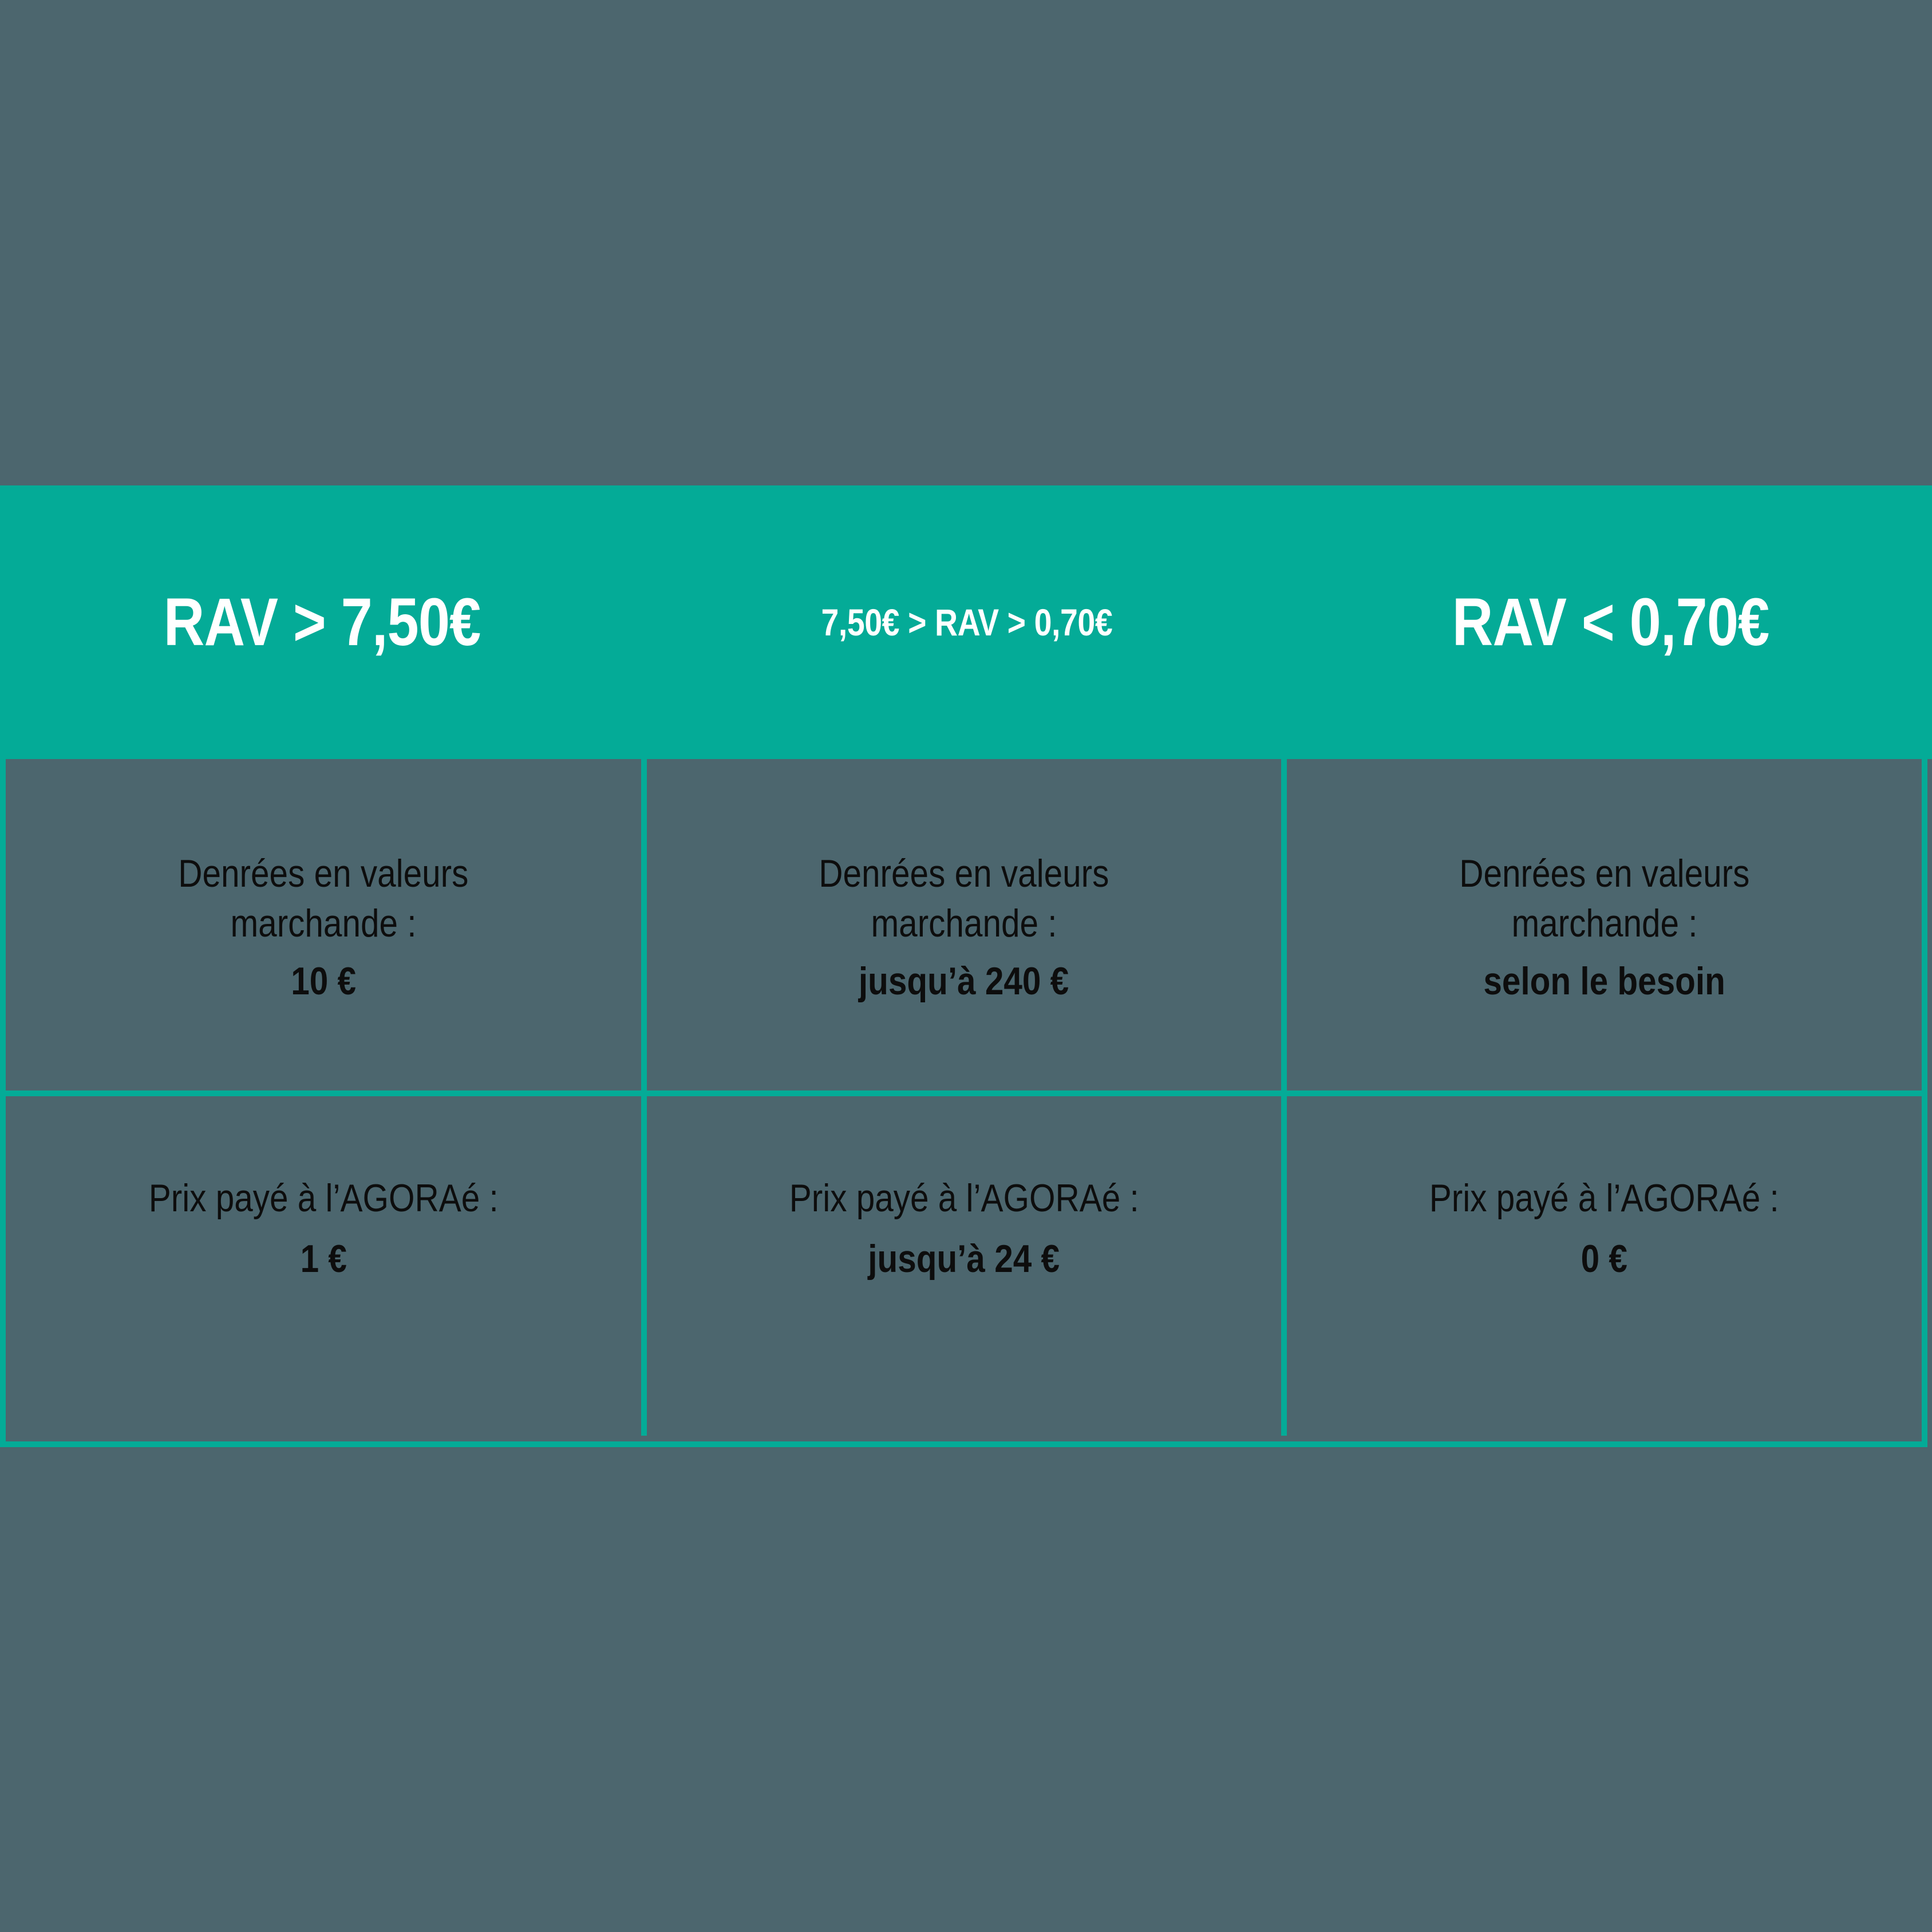 The image size is (1932, 1932). What do you see at coordinates (1604, 981) in the screenshot?
I see `cell-value: selon le besoin` at bounding box center [1604, 981].